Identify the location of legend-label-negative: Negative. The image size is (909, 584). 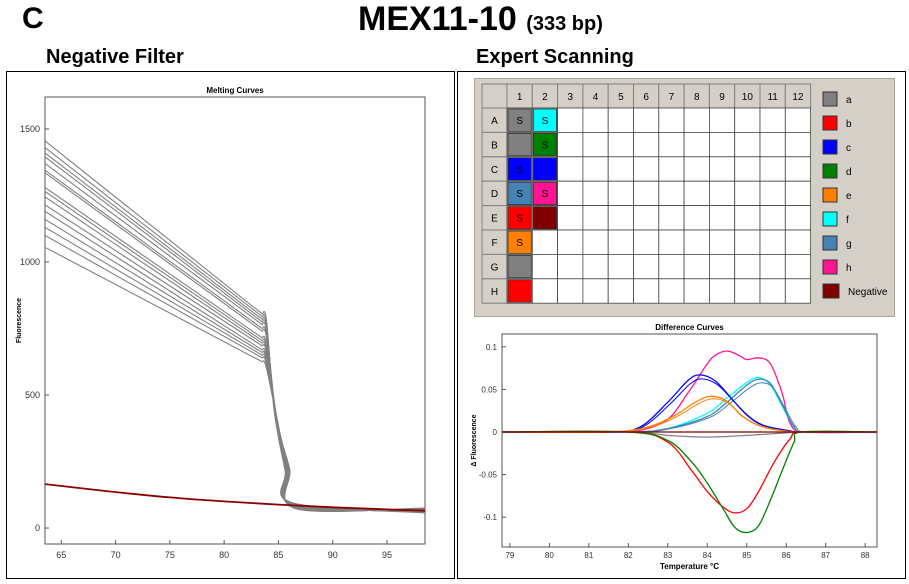
(868, 292).